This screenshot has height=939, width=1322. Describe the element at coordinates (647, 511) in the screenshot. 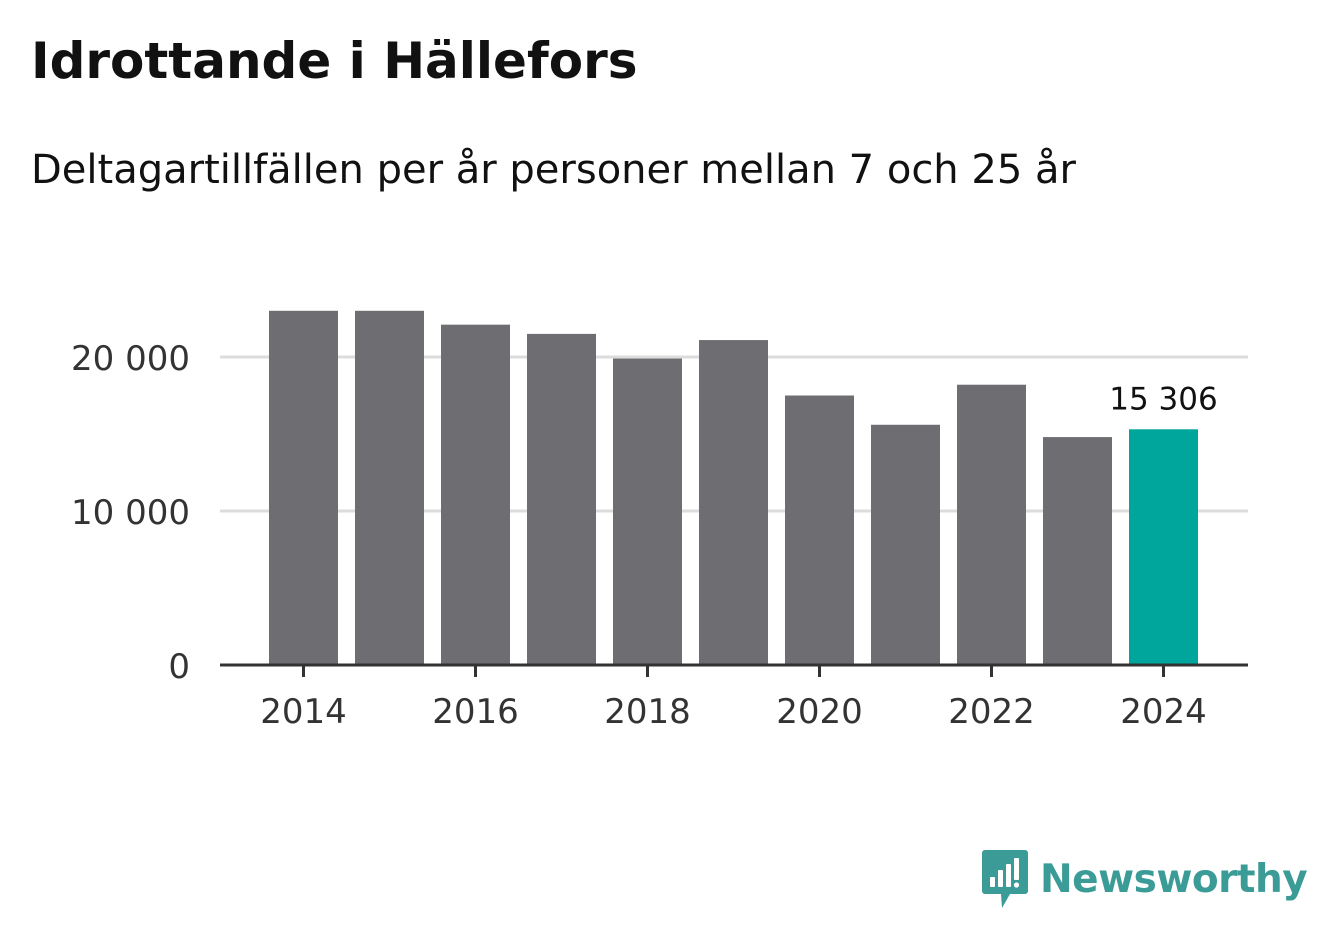

I see `bar-2018` at that location.